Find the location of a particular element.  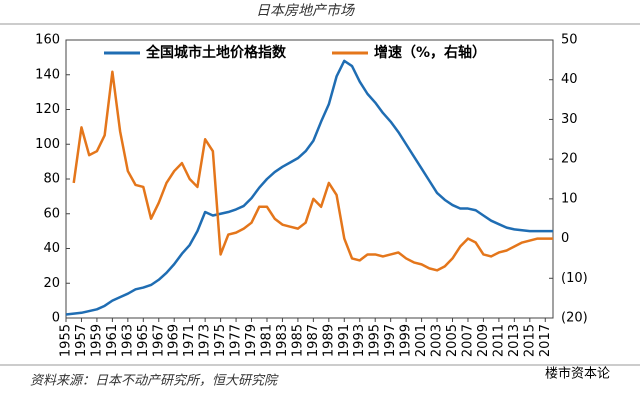

source: 资料来源：日本不动产研究所，恒大研究院 is located at coordinates (154, 381).